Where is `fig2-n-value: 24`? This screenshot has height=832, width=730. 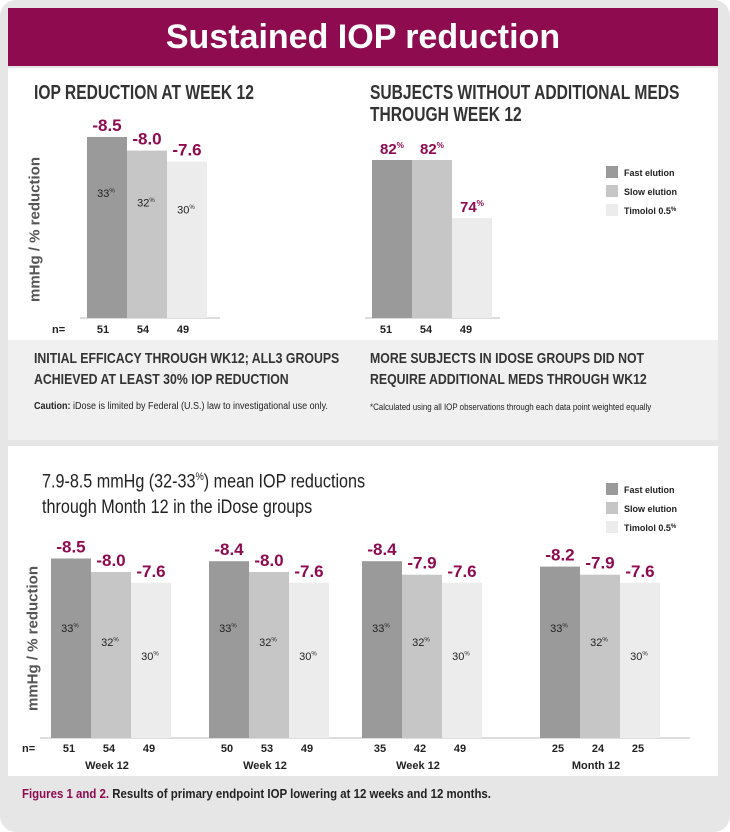 fig2-n-value: 24 is located at coordinates (598, 749).